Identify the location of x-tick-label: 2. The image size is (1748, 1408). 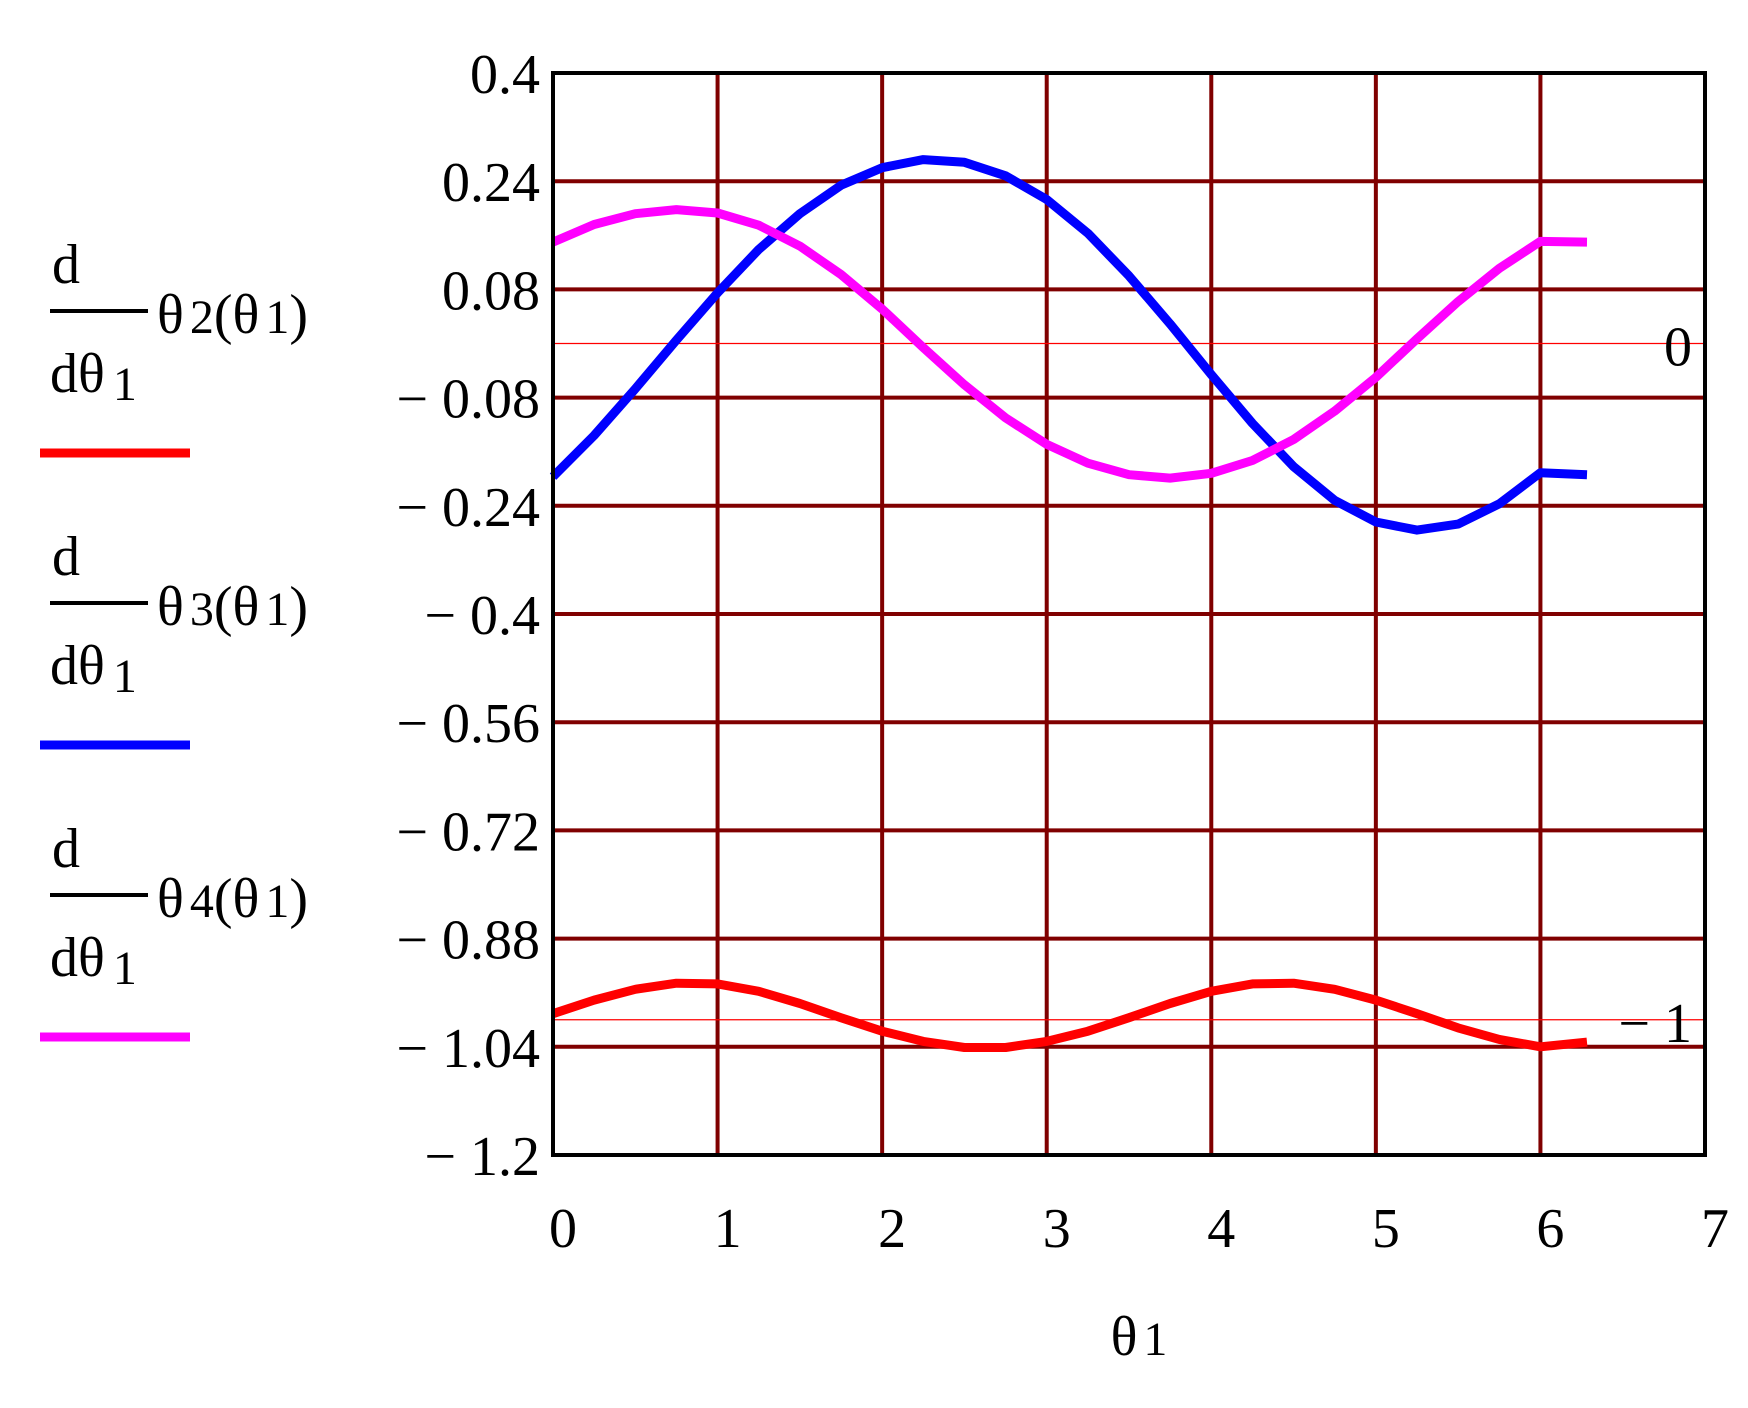
(892, 1229).